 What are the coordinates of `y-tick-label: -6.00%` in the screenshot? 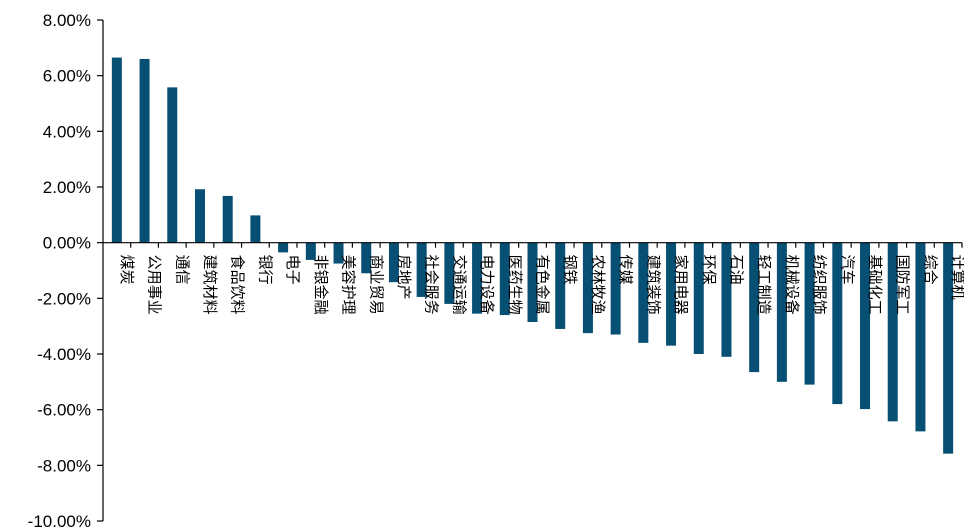 It's located at (64, 410).